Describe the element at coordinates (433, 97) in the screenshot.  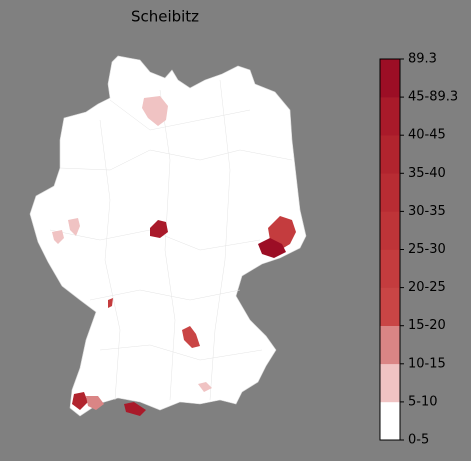
I see `colorbar-label: 45-89.3` at that location.